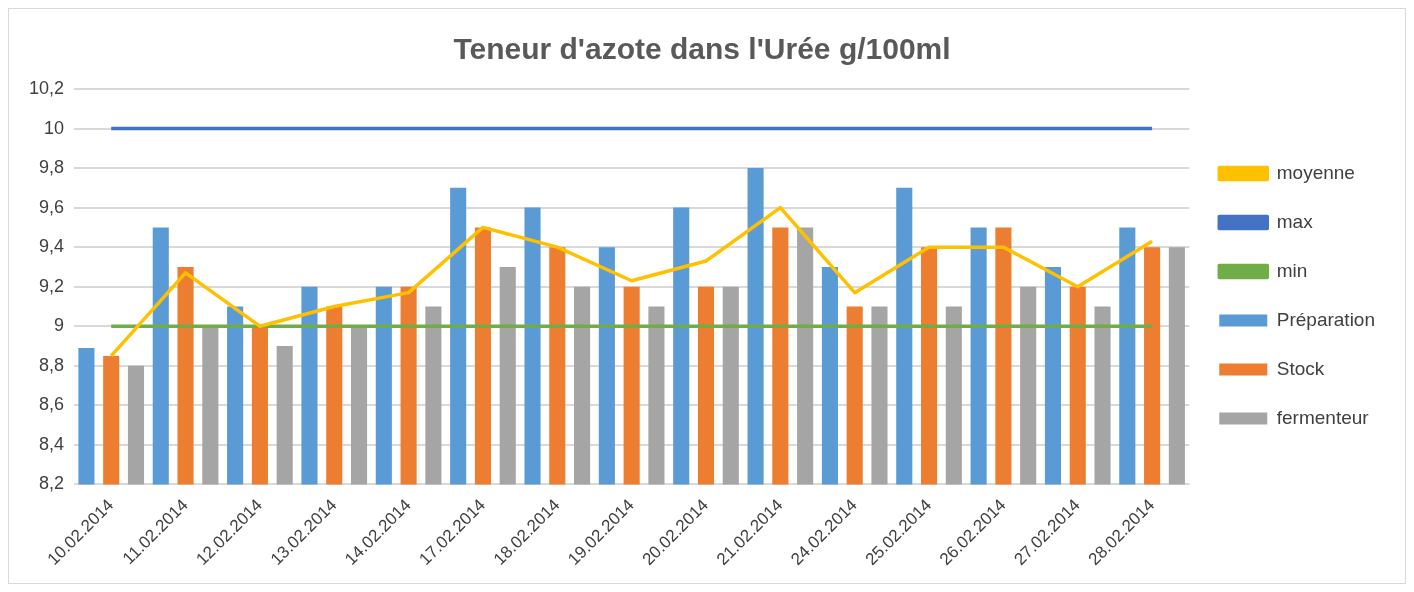 This screenshot has height=592, width=1414. I want to click on legend-label: moyenne, so click(1315, 172).